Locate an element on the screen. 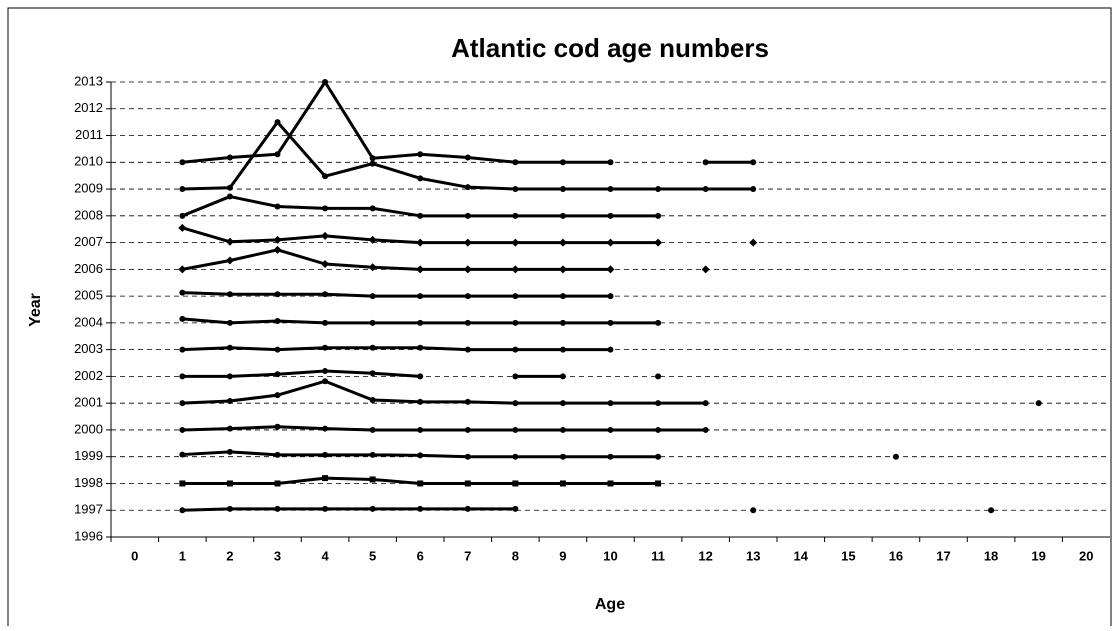  x-tick-label: 0 is located at coordinates (134, 555).